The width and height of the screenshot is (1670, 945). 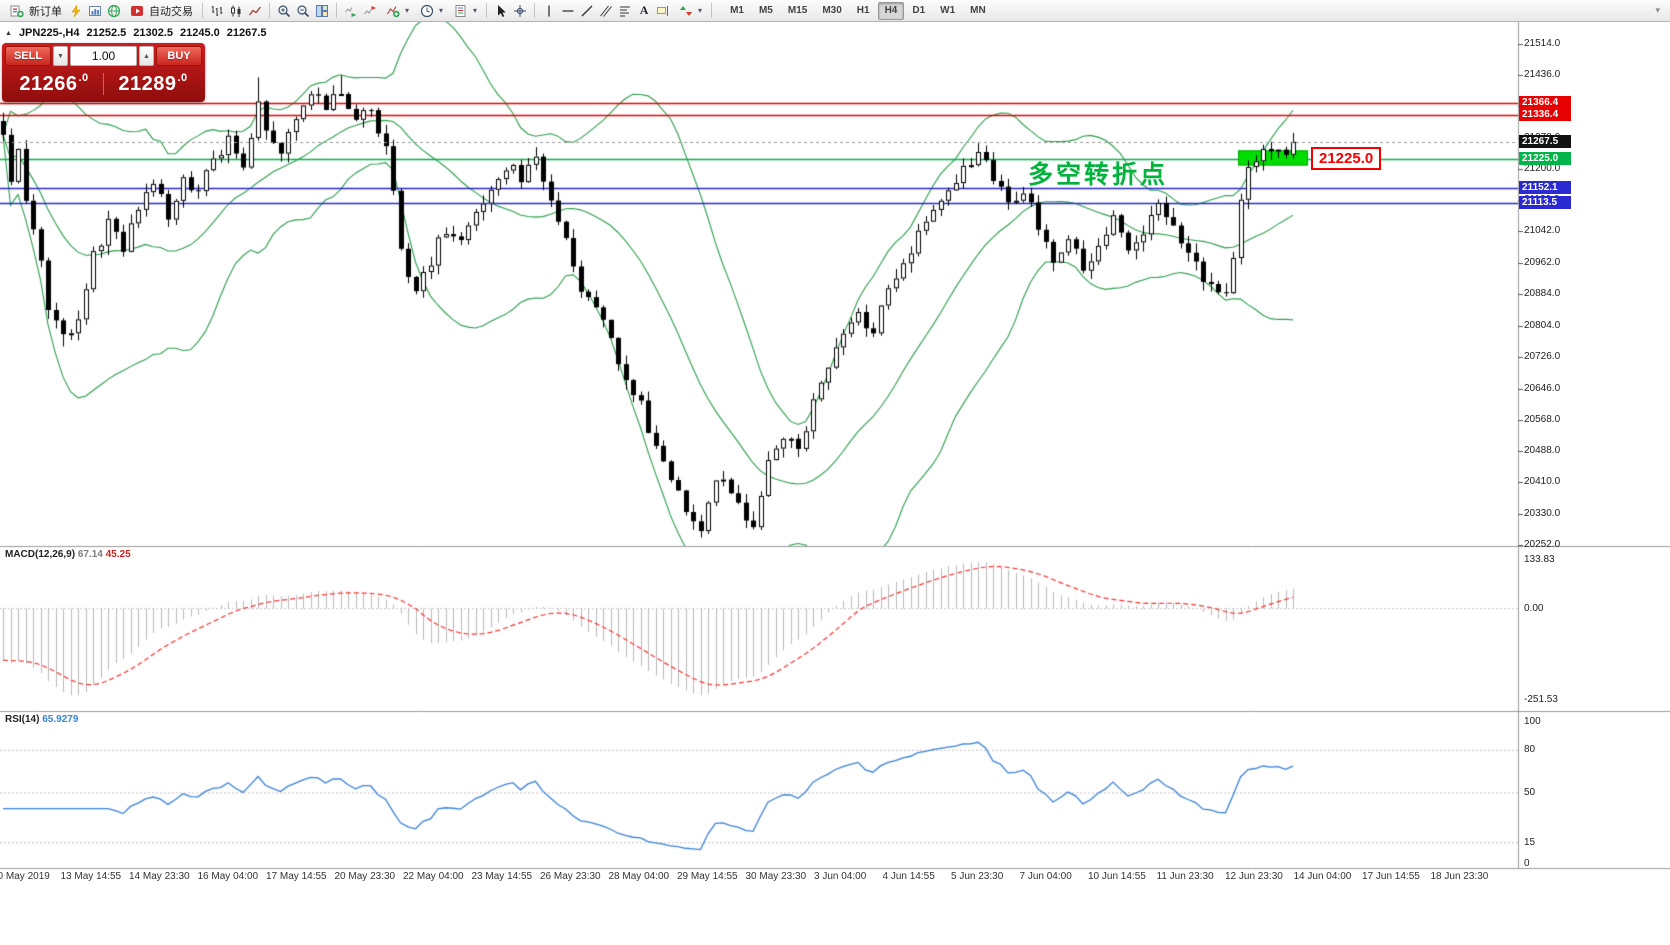 I want to click on price-level-label: 21366.4, so click(x=1545, y=103).